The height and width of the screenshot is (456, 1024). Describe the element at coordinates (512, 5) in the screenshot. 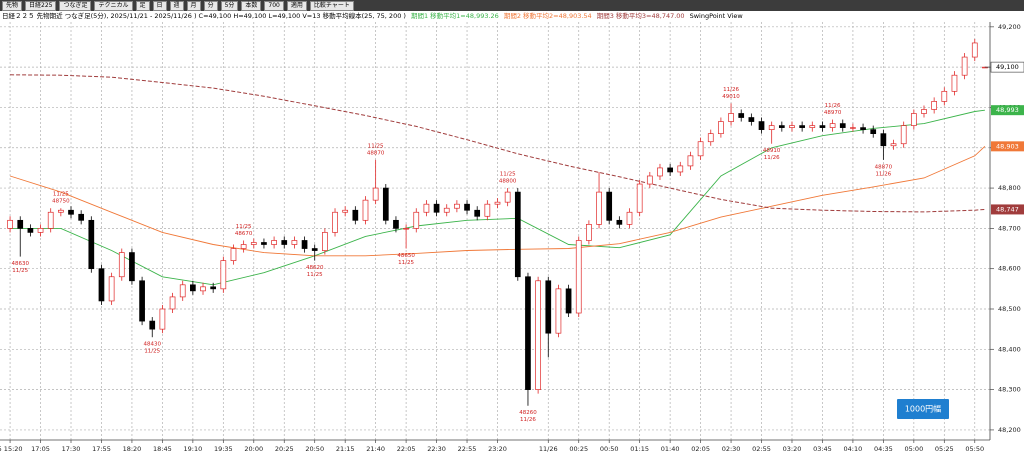

I see `toolbar: 先物 日経225 つなぎ足 テクニカル足日週月分 5分 本数 700 適用 比較チャート` at that location.